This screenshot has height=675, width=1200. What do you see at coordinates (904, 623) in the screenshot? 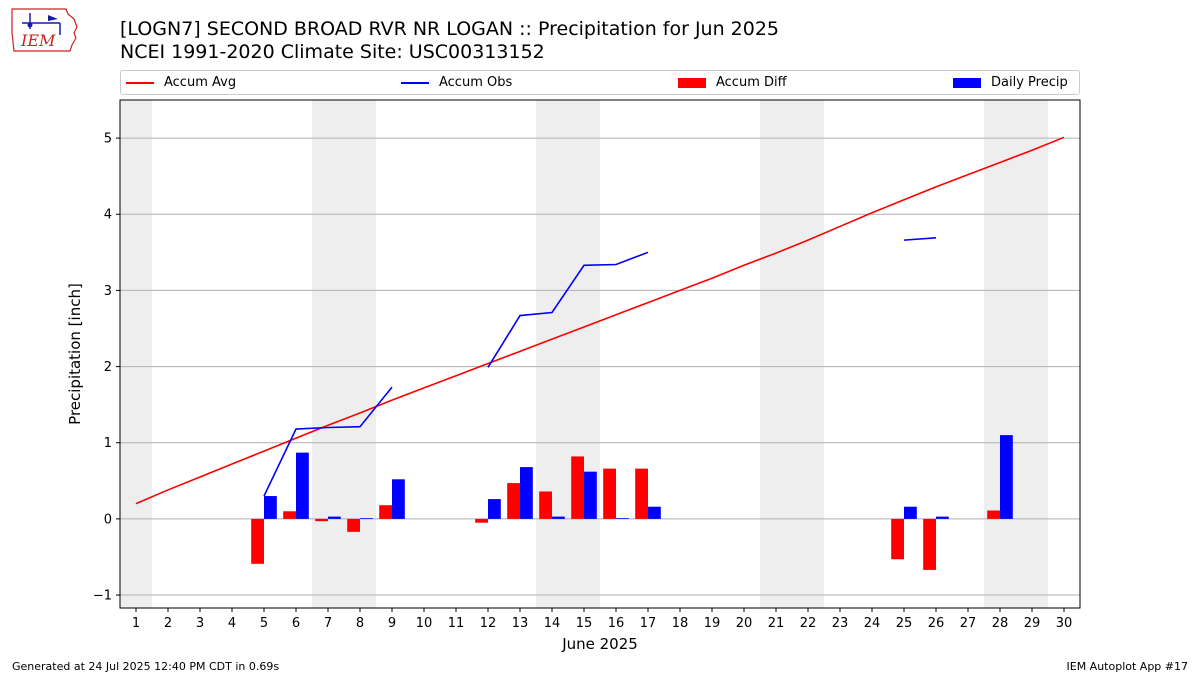
I see `x-tick-label: 25` at bounding box center [904, 623].